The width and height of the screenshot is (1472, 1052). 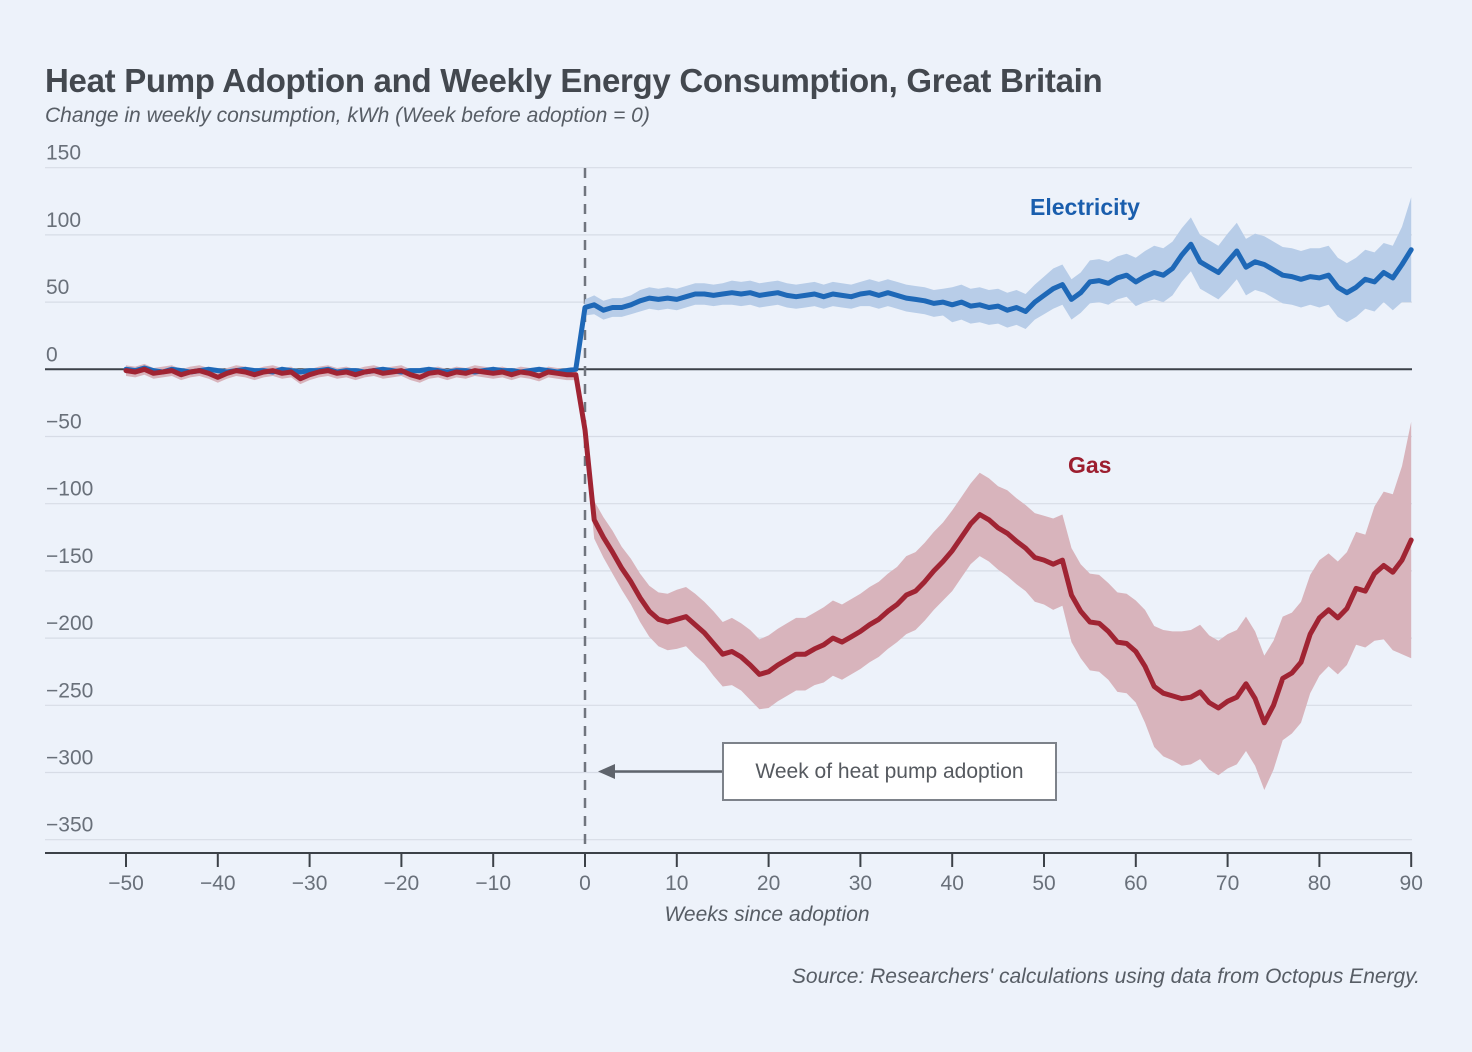 I want to click on x-tick-label: 40, so click(x=952, y=883).